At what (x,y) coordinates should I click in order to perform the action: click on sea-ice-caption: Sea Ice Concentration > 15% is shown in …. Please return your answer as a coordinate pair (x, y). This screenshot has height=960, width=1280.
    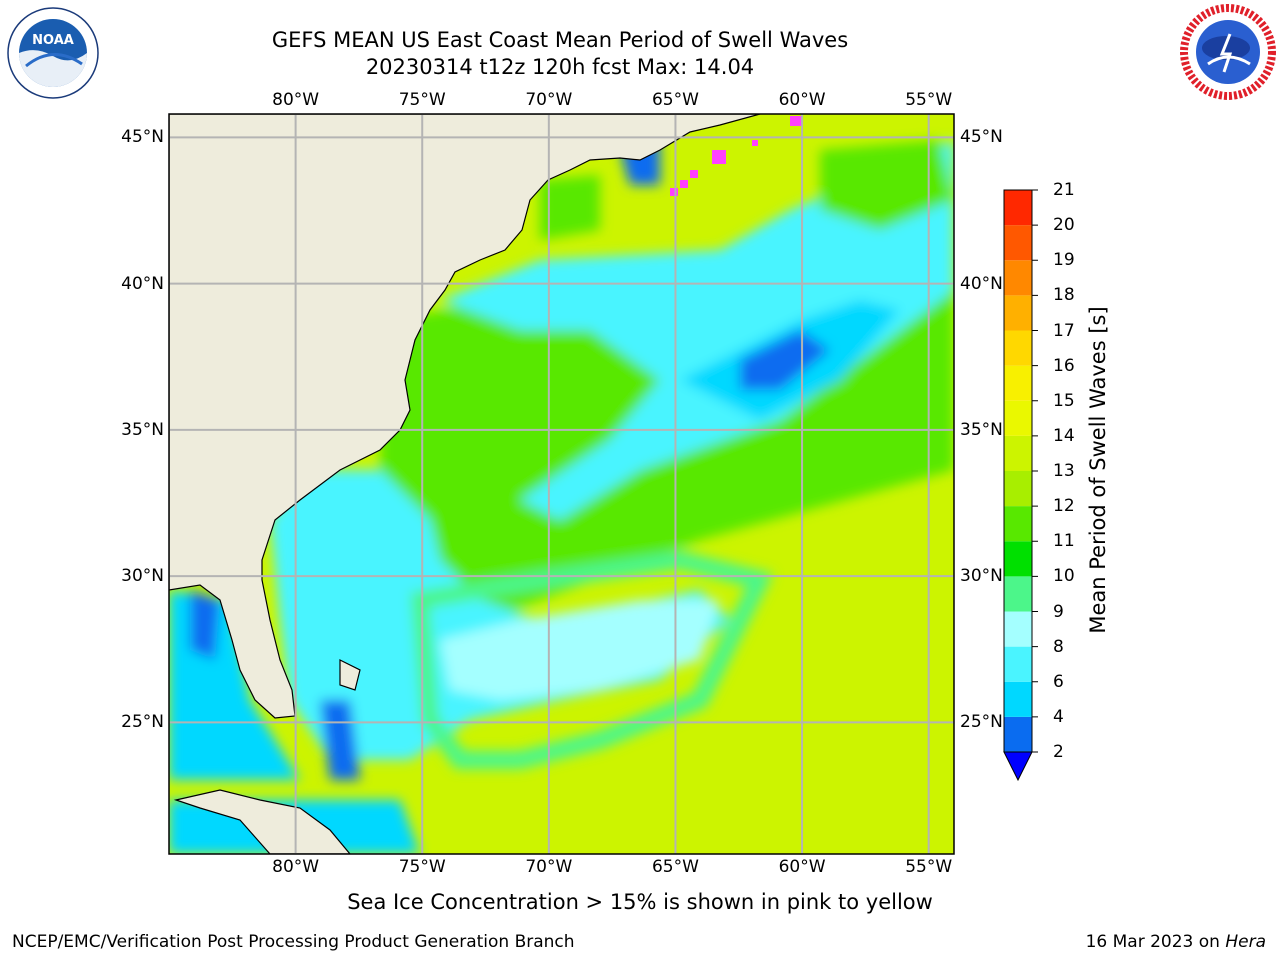
    Looking at the image, I should click on (640, 902).